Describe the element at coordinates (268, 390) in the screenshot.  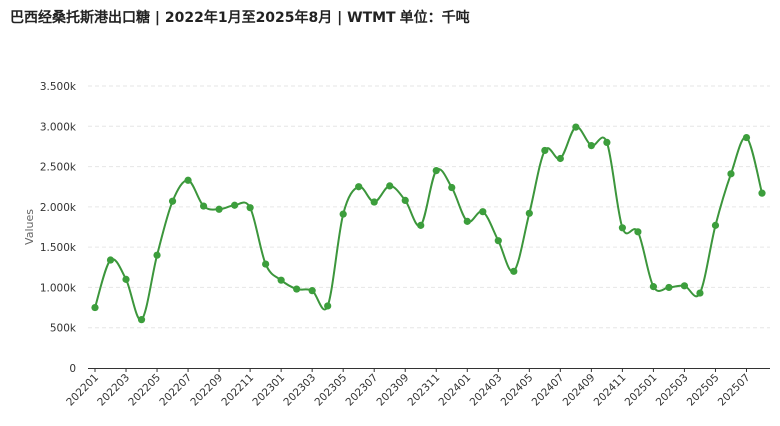
I see `x-tick-label: 202301` at that location.